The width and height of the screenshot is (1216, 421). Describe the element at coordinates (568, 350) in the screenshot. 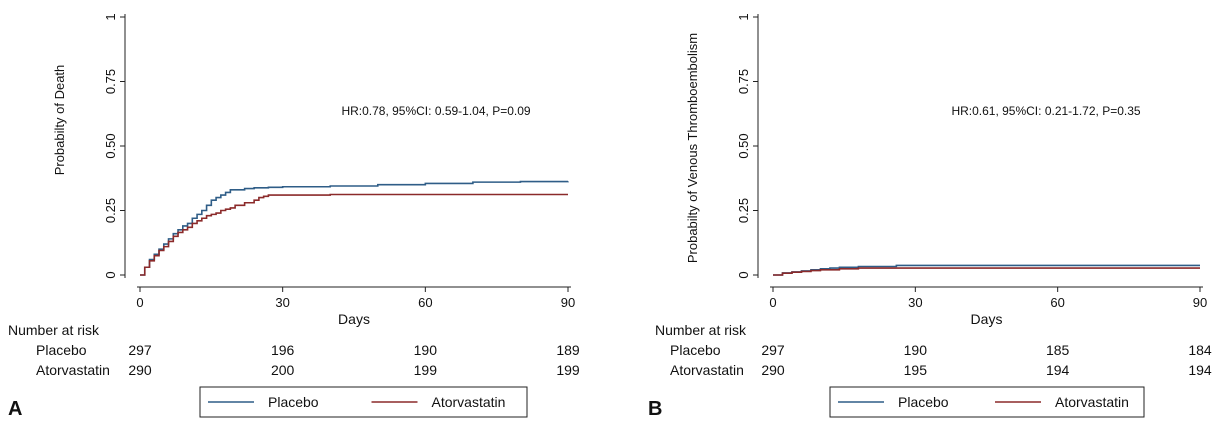

I see `risk-row-value: 189` at that location.